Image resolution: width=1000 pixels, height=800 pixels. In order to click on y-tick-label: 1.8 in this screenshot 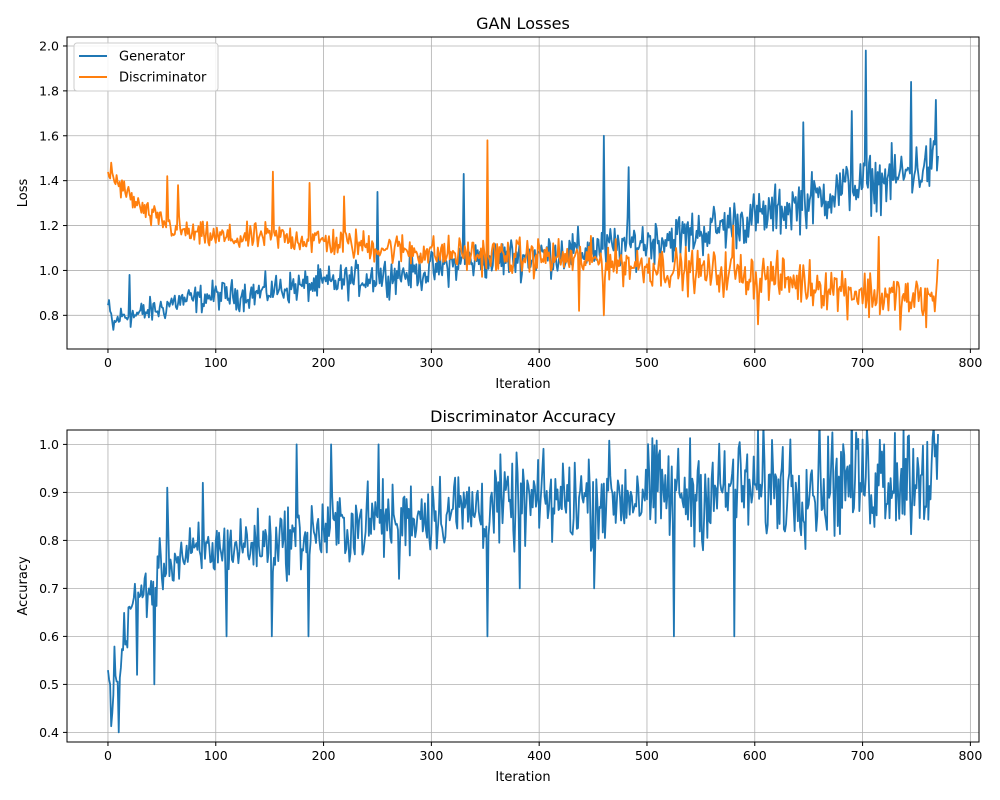, I will do `click(49, 90)`.